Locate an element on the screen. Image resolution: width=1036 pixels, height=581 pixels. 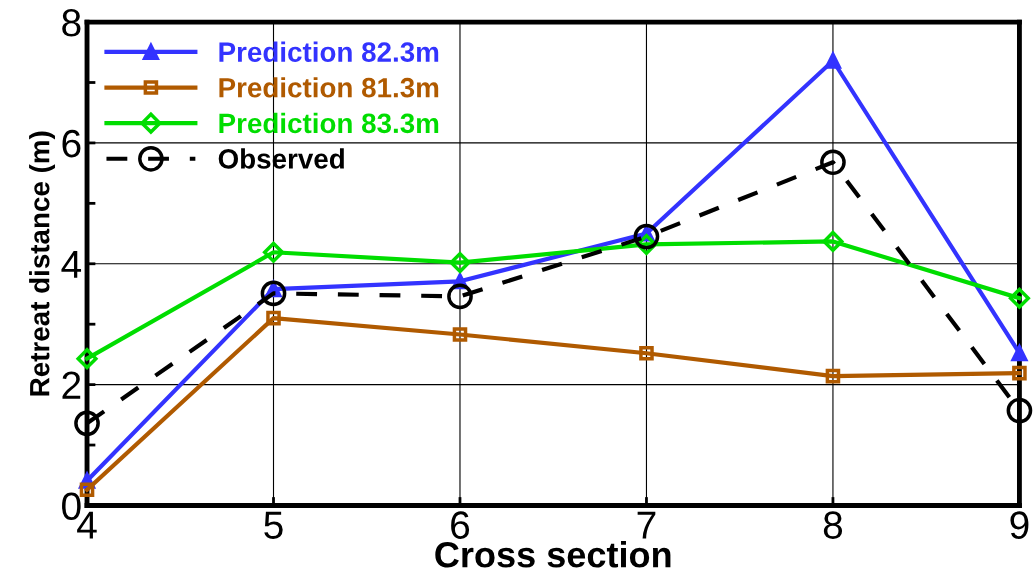
y-tick-label: 2 is located at coordinates (71, 385).